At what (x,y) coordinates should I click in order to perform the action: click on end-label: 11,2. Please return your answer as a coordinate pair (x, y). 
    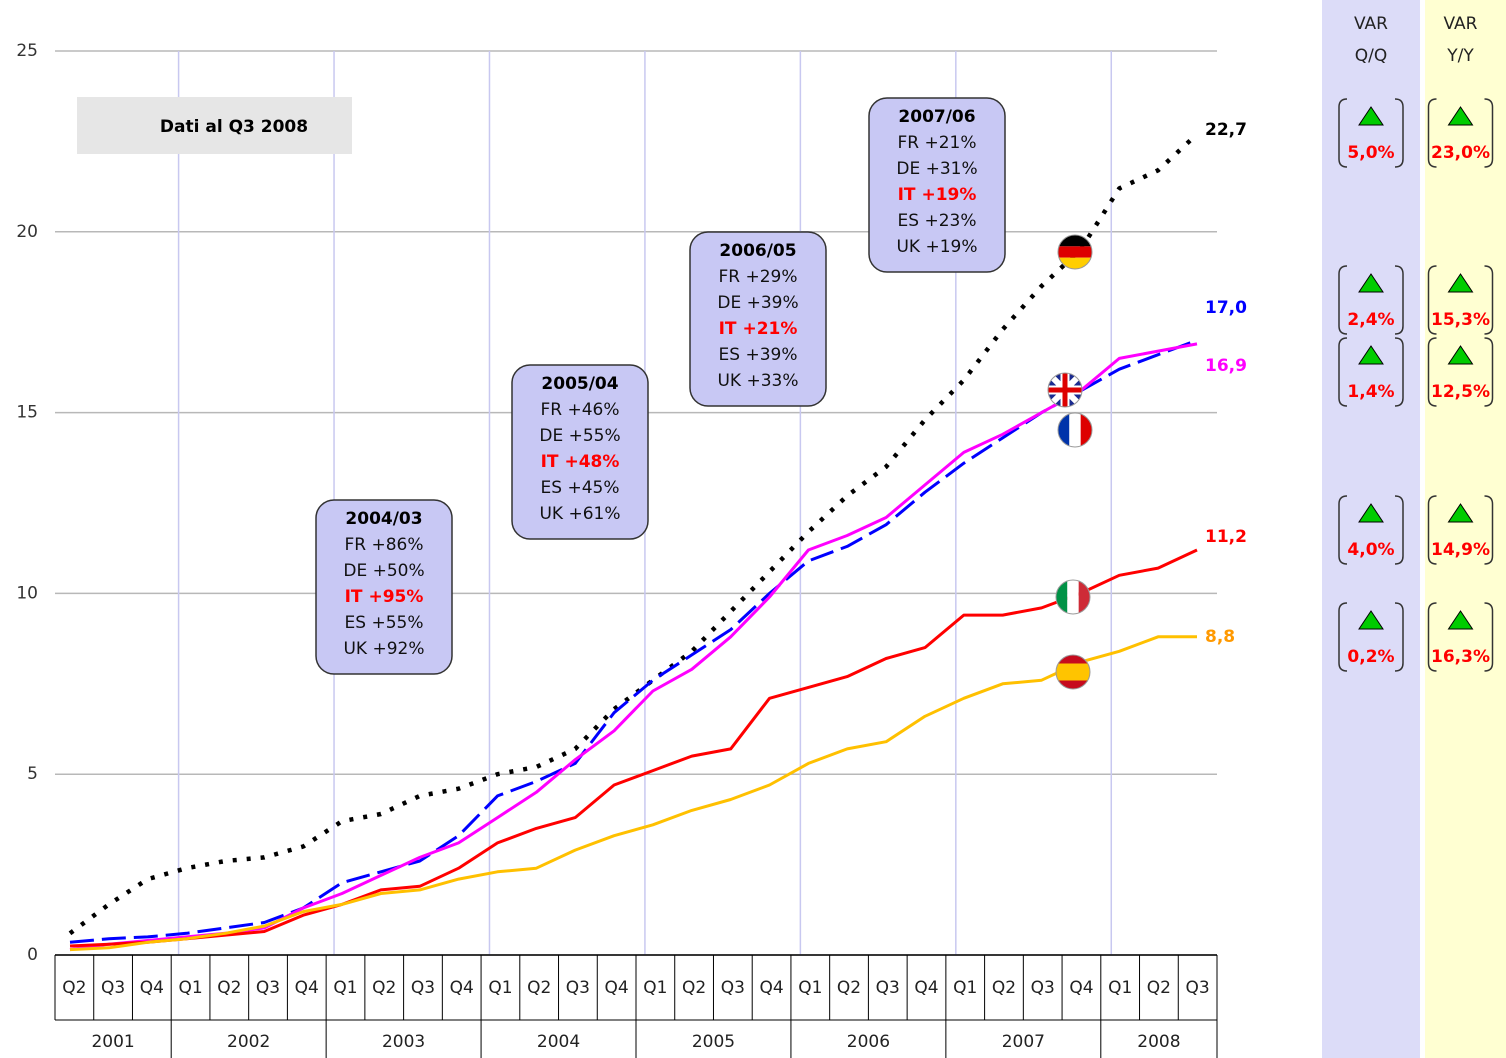
    Looking at the image, I should click on (1226, 537).